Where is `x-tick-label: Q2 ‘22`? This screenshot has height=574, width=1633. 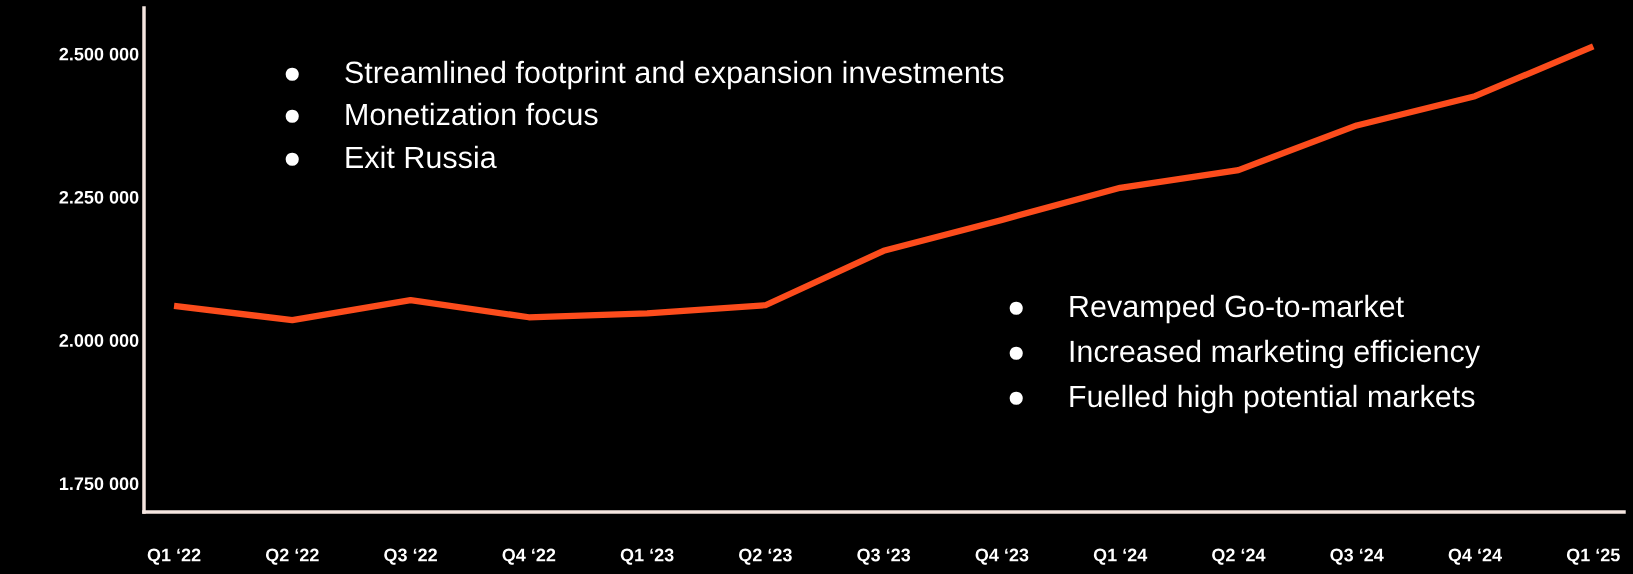
x-tick-label: Q2 ‘22 is located at coordinates (292, 556).